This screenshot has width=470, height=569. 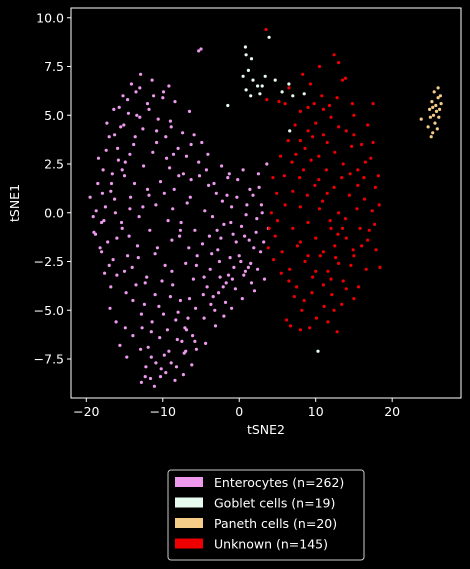 I want to click on x-tick-label: −10, so click(x=163, y=411).